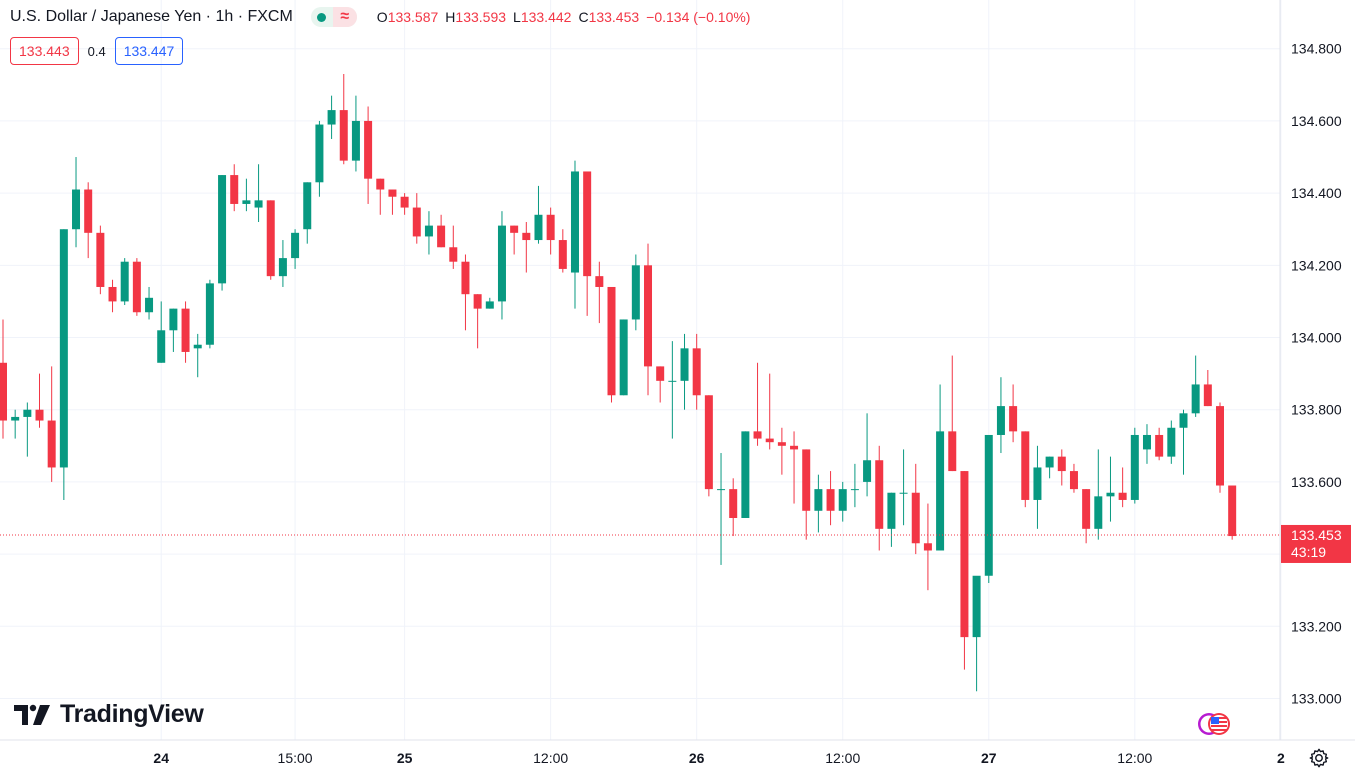 The image size is (1355, 776). I want to click on market-status-dot-icon, so click(322, 17).